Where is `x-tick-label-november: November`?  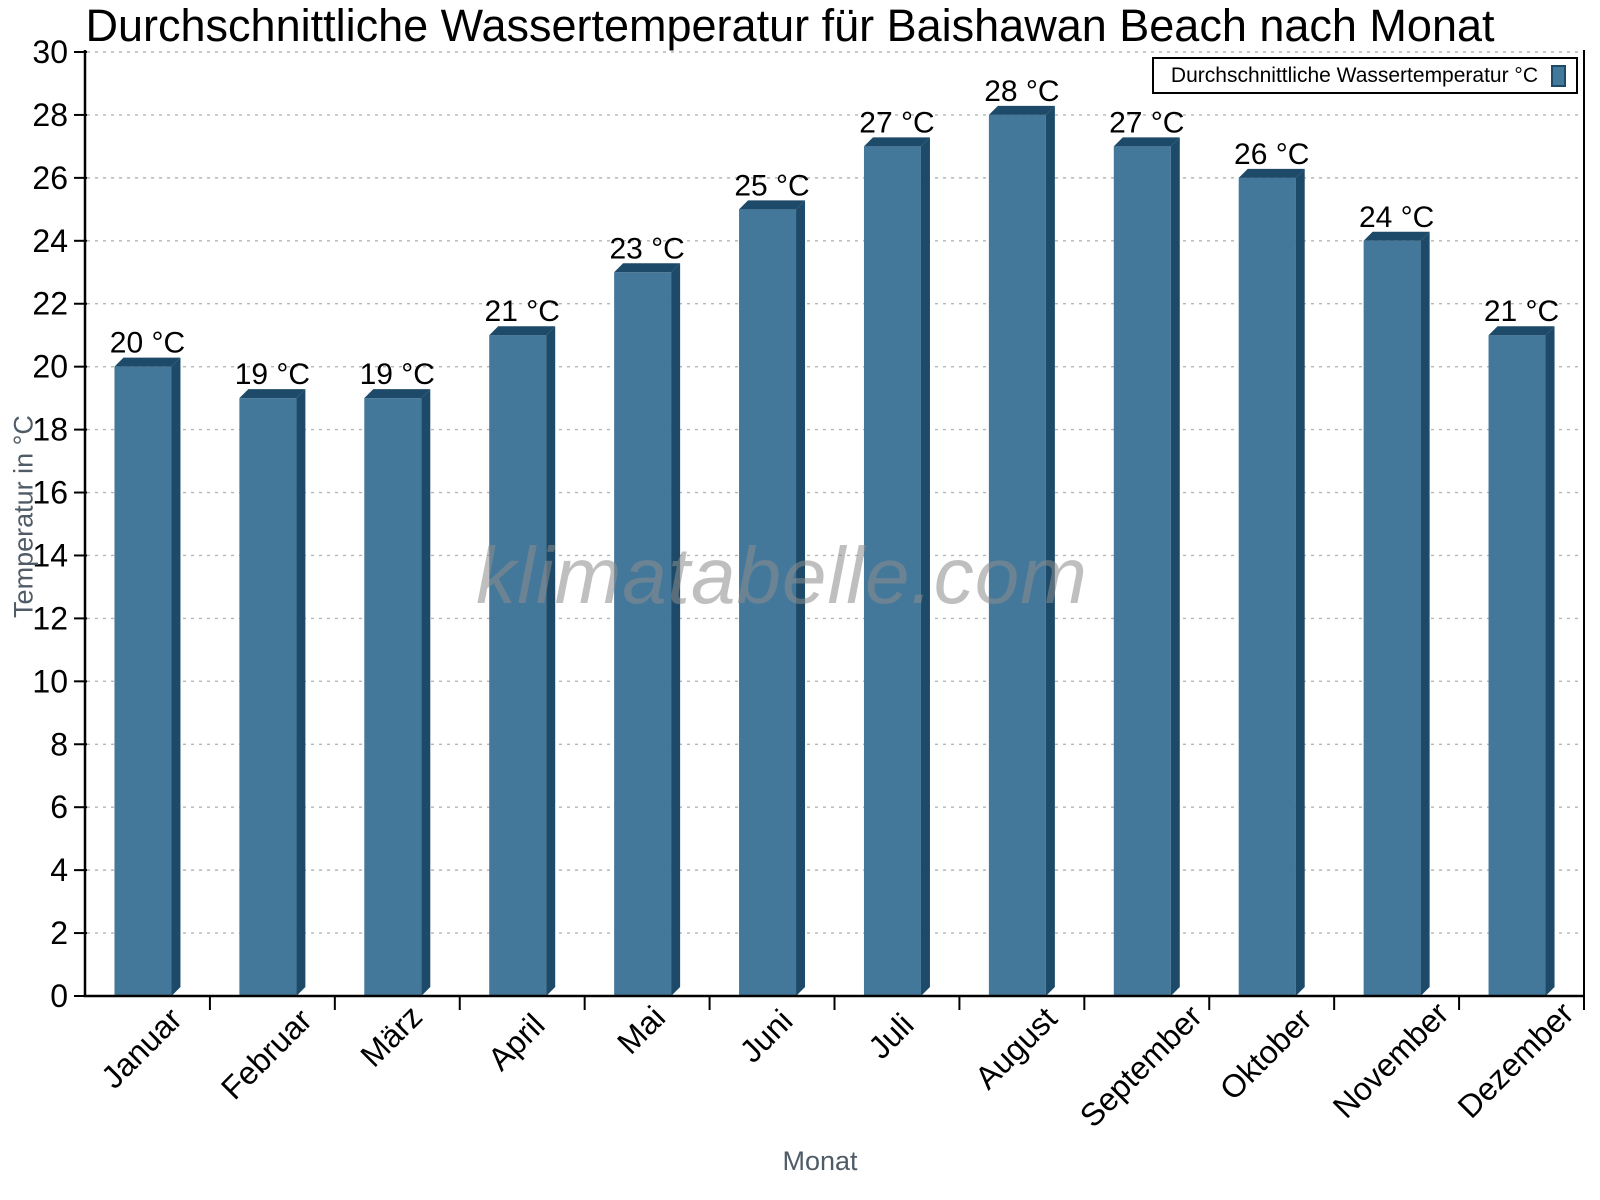 x-tick-label-november: November is located at coordinates (1391, 1060).